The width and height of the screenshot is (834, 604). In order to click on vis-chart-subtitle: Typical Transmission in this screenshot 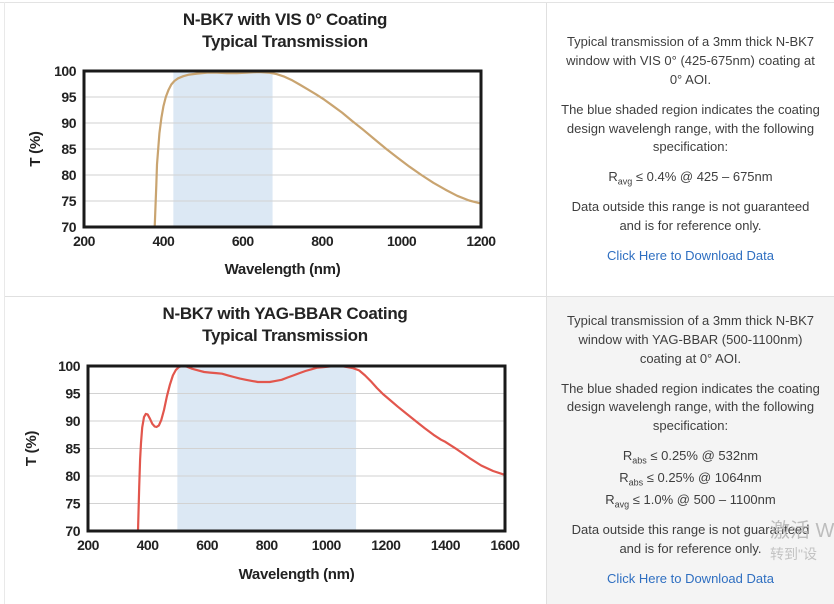, I will do `click(285, 41)`.